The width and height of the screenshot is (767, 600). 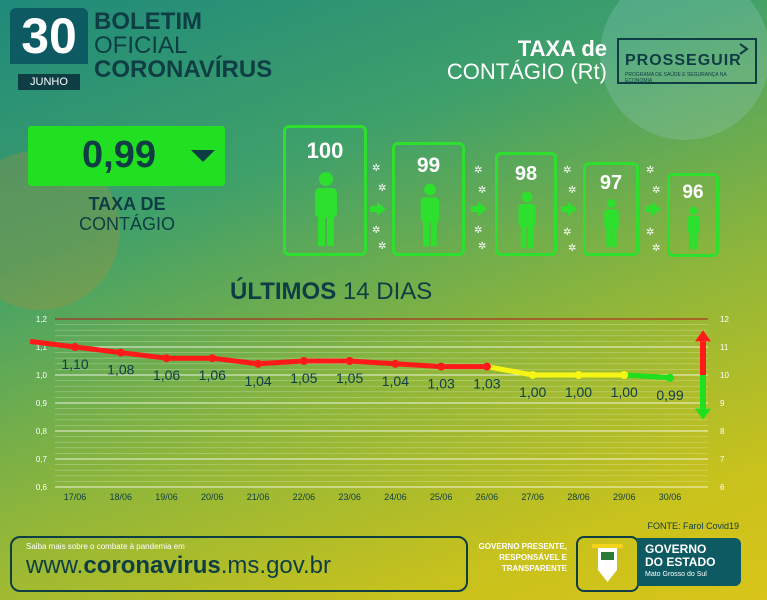 I want to click on y-tick-label-left: 0,8, so click(x=42, y=431).